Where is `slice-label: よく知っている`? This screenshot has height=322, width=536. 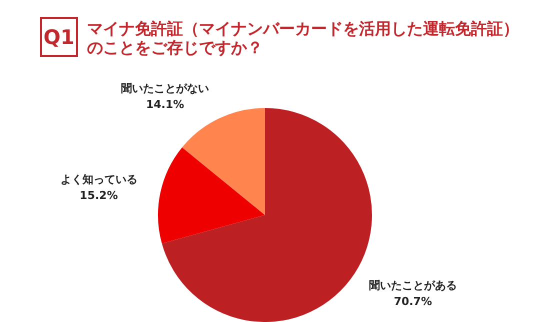
slice-label: よく知っている is located at coordinates (99, 179).